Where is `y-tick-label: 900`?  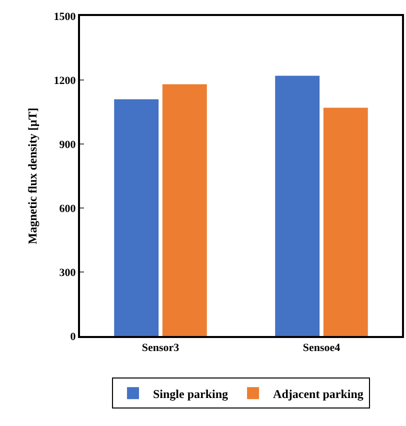
y-tick-label: 900 is located at coordinates (67, 144).